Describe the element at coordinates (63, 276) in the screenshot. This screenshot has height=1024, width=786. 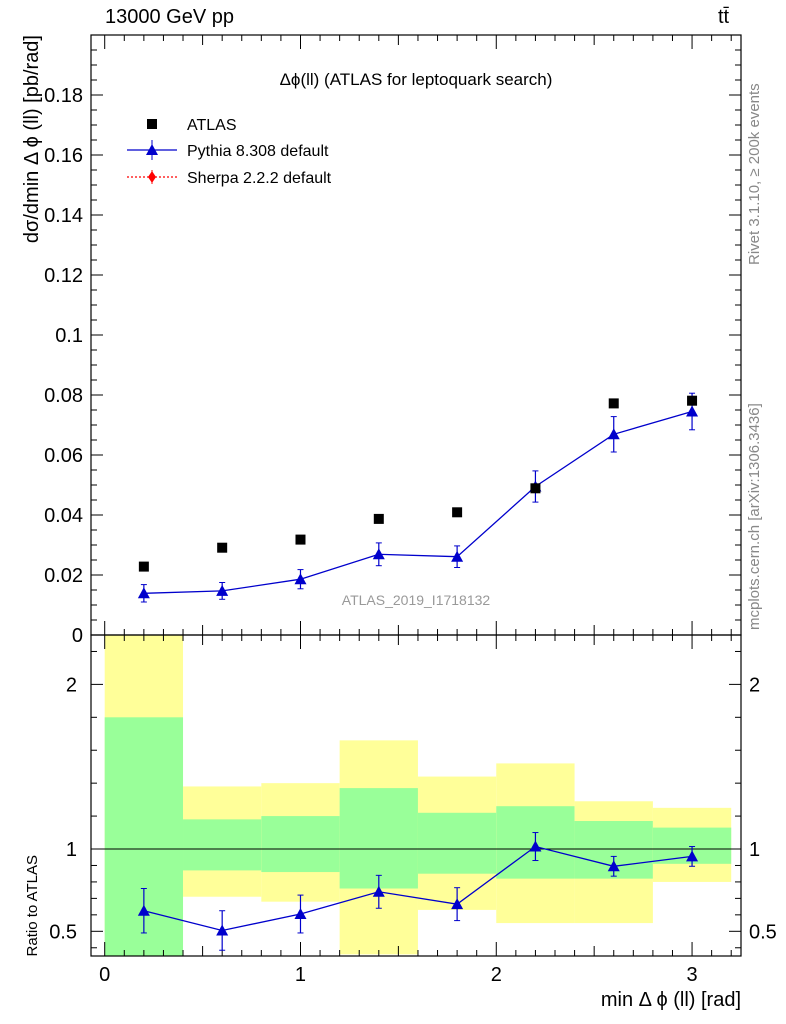
I see `y-tick-label: 0.12` at that location.